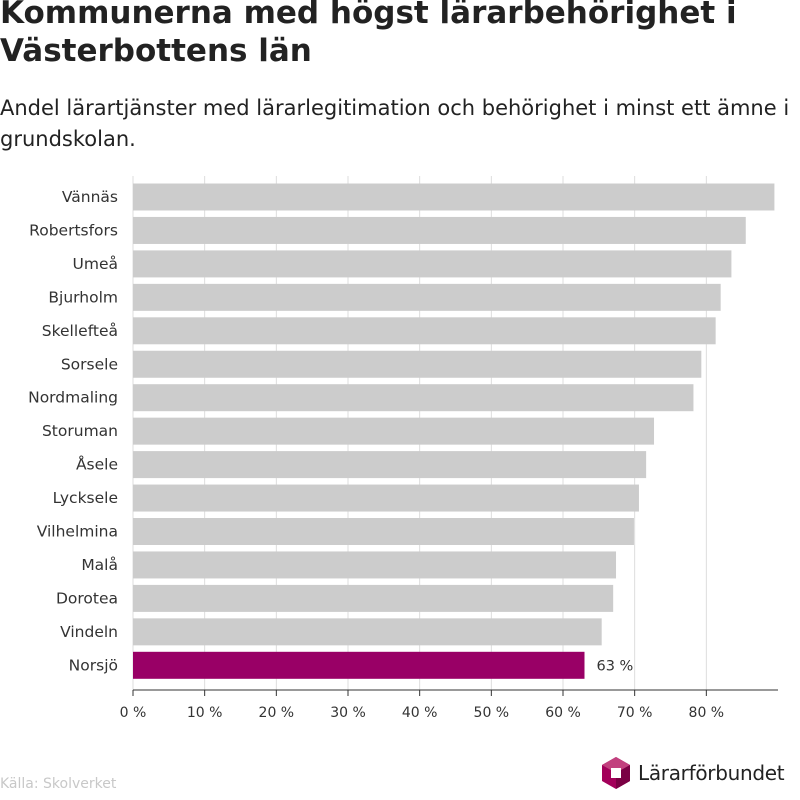 The height and width of the screenshot is (800, 800). I want to click on category-label: Norsjö, so click(93, 665).